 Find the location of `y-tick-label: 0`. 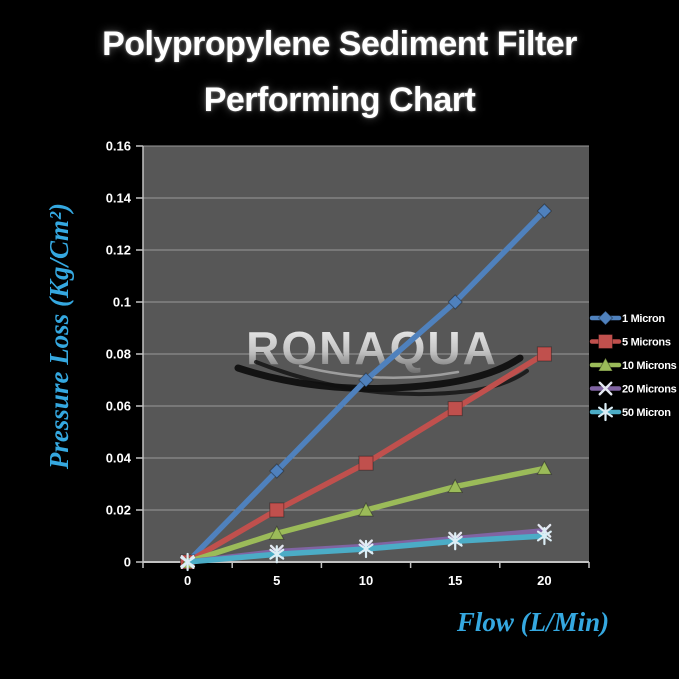

y-tick-label: 0 is located at coordinates (127, 562).